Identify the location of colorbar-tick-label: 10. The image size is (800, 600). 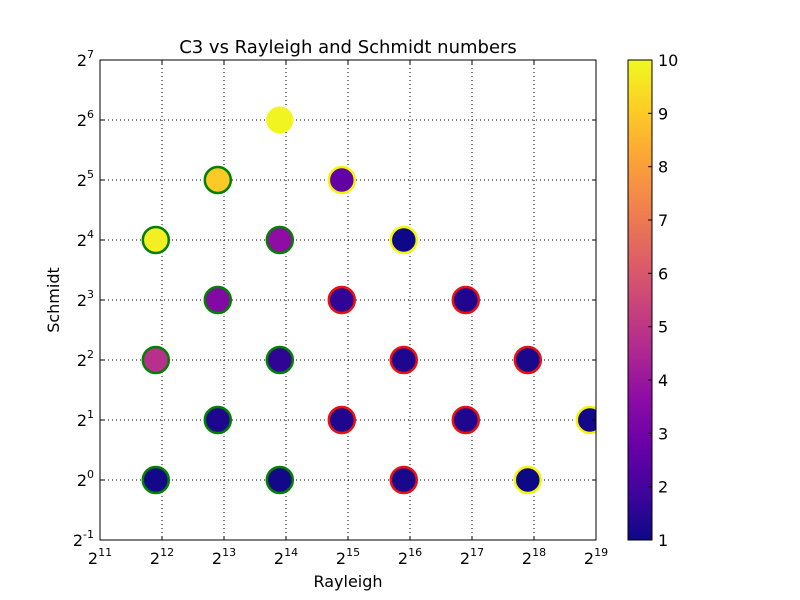
(668, 60).